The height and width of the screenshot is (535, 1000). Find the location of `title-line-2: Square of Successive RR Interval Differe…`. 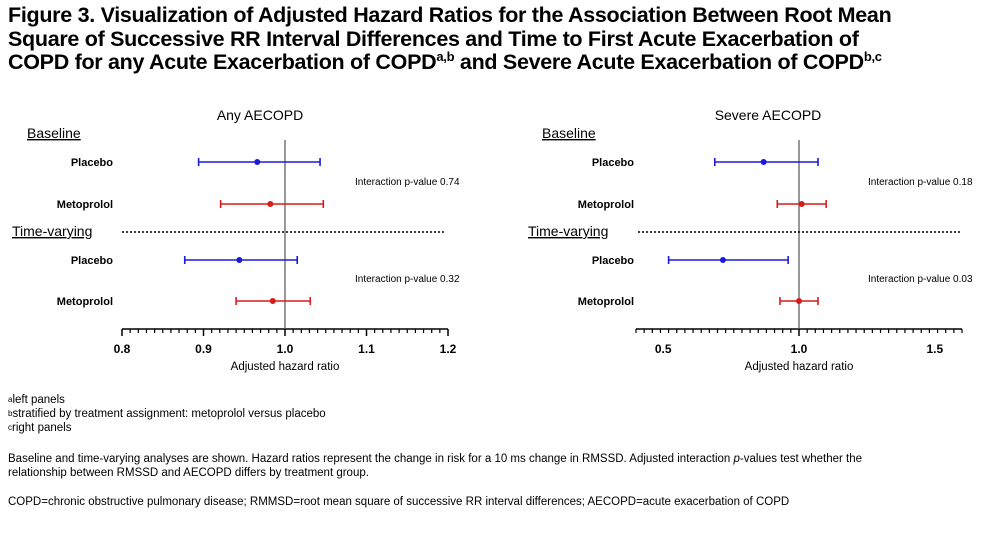

title-line-2: Square of Successive RR Interval Differe… is located at coordinates (433, 38).